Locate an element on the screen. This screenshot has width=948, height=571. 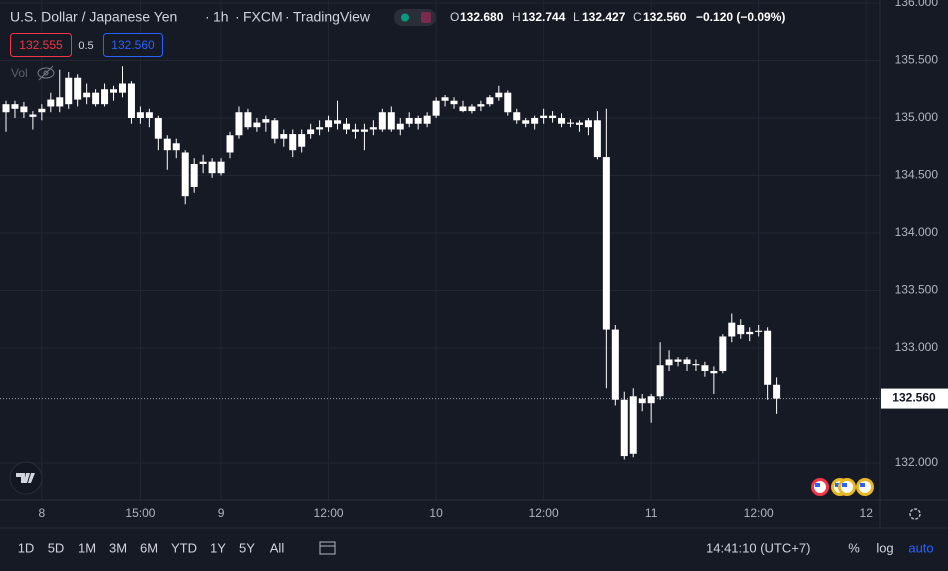
sell-button is located at coordinates (41, 45).